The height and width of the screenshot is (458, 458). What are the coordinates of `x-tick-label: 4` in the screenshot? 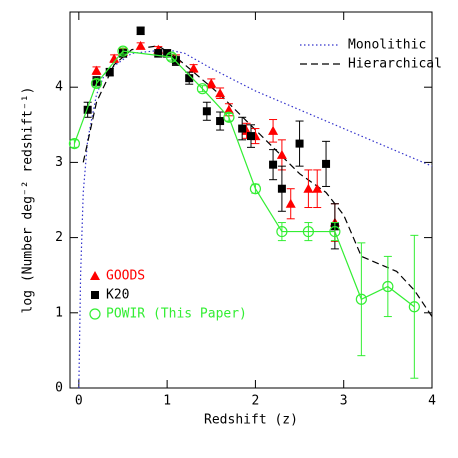 It's located at (432, 401).